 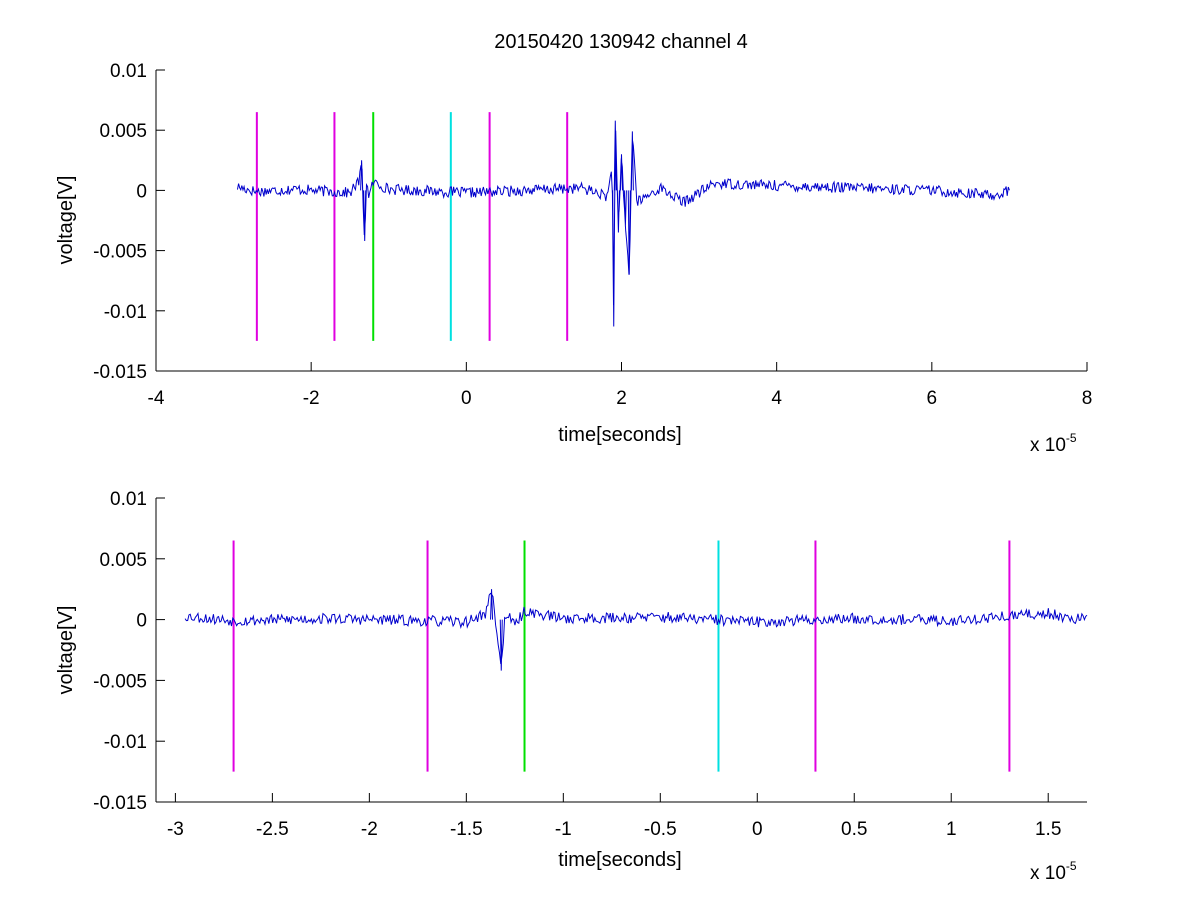 I want to click on bottom-x-tick-label: -0.5, so click(x=660, y=829).